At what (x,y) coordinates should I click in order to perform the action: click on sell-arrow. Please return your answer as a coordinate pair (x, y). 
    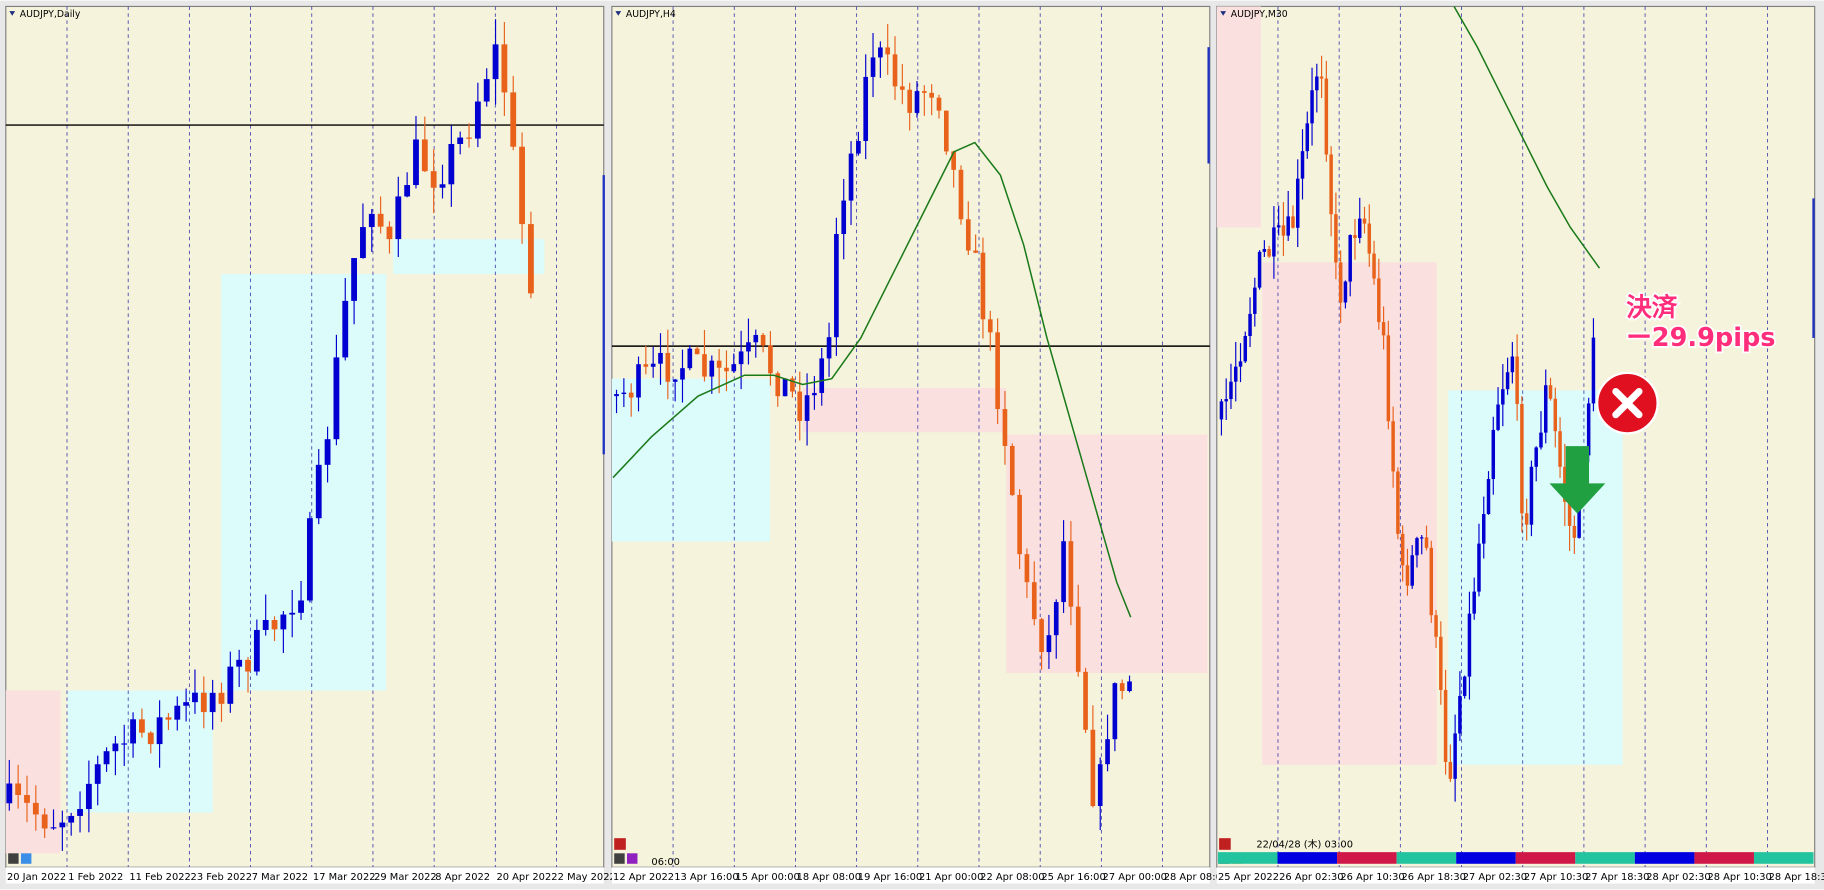
    Looking at the image, I should click on (1577, 480).